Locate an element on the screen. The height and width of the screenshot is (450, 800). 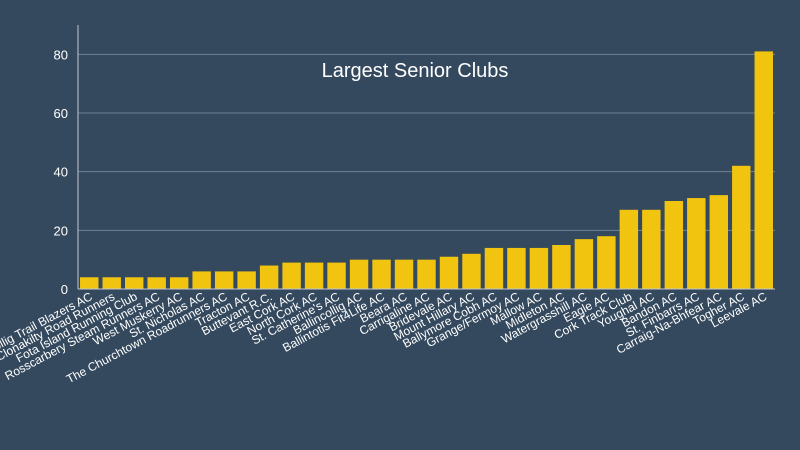
y-axis-ticks: 0 20 40 60 80 is located at coordinates (61, 172).